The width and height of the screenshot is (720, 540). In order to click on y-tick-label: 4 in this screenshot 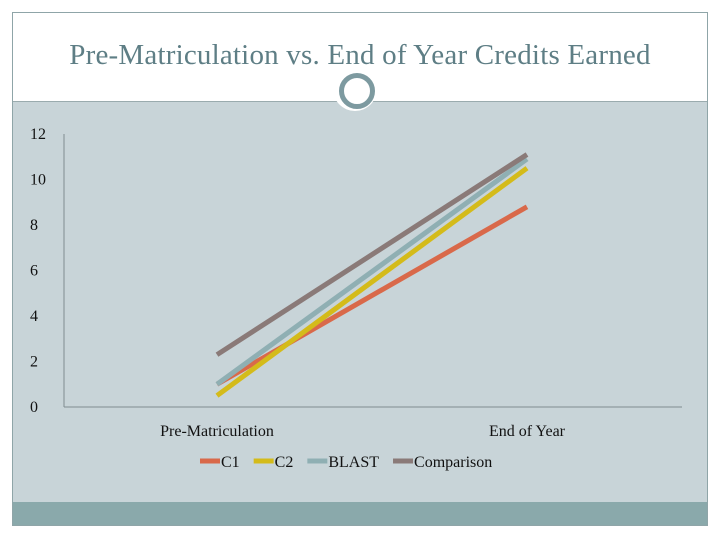, I will do `click(34, 316)`.